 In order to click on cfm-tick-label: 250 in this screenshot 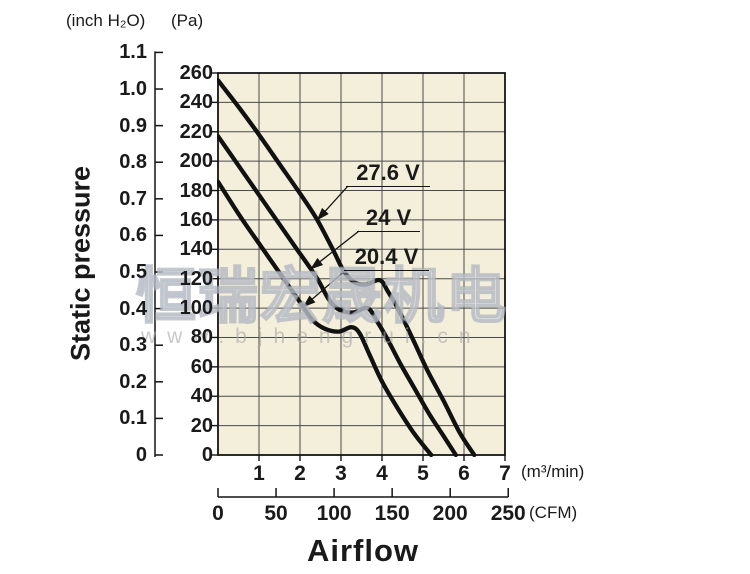, I will do `click(508, 513)`.